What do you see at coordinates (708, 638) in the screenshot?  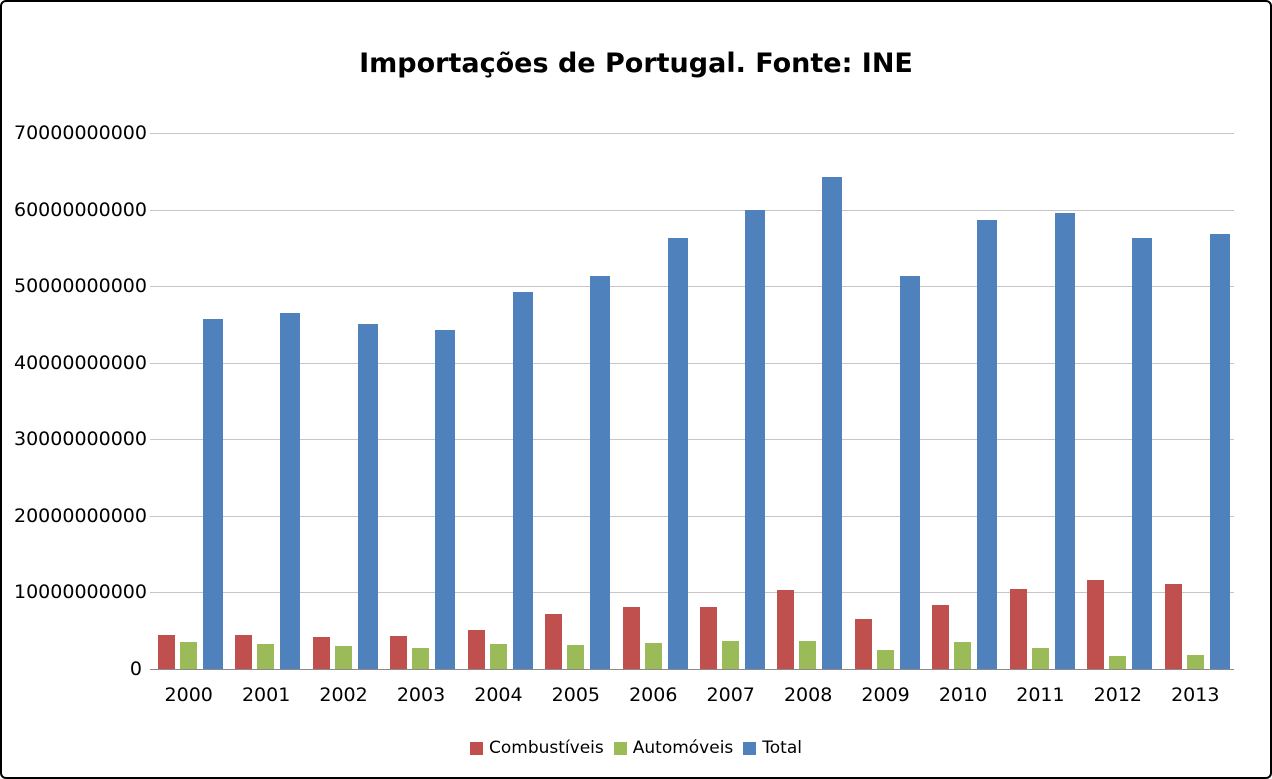 I see `bar-combustíveis-2007` at bounding box center [708, 638].